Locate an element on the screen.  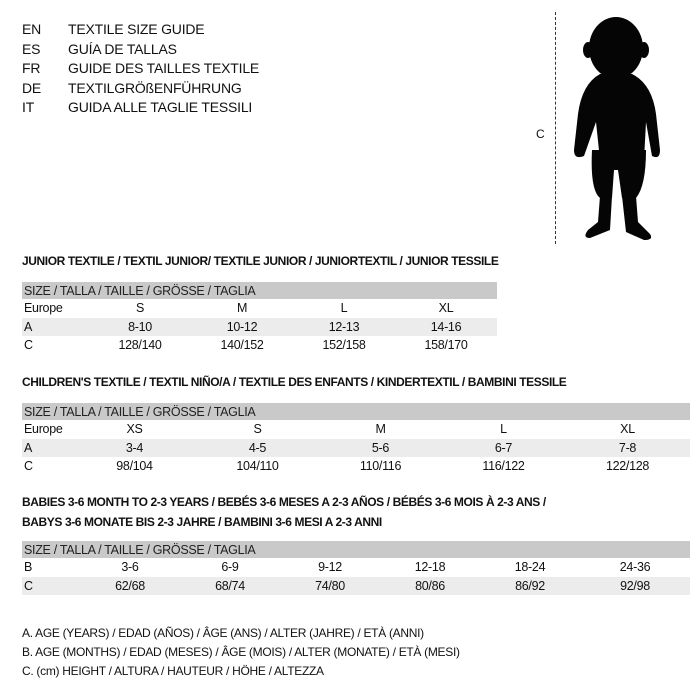
height-measure-label: C is located at coordinates (540, 134).